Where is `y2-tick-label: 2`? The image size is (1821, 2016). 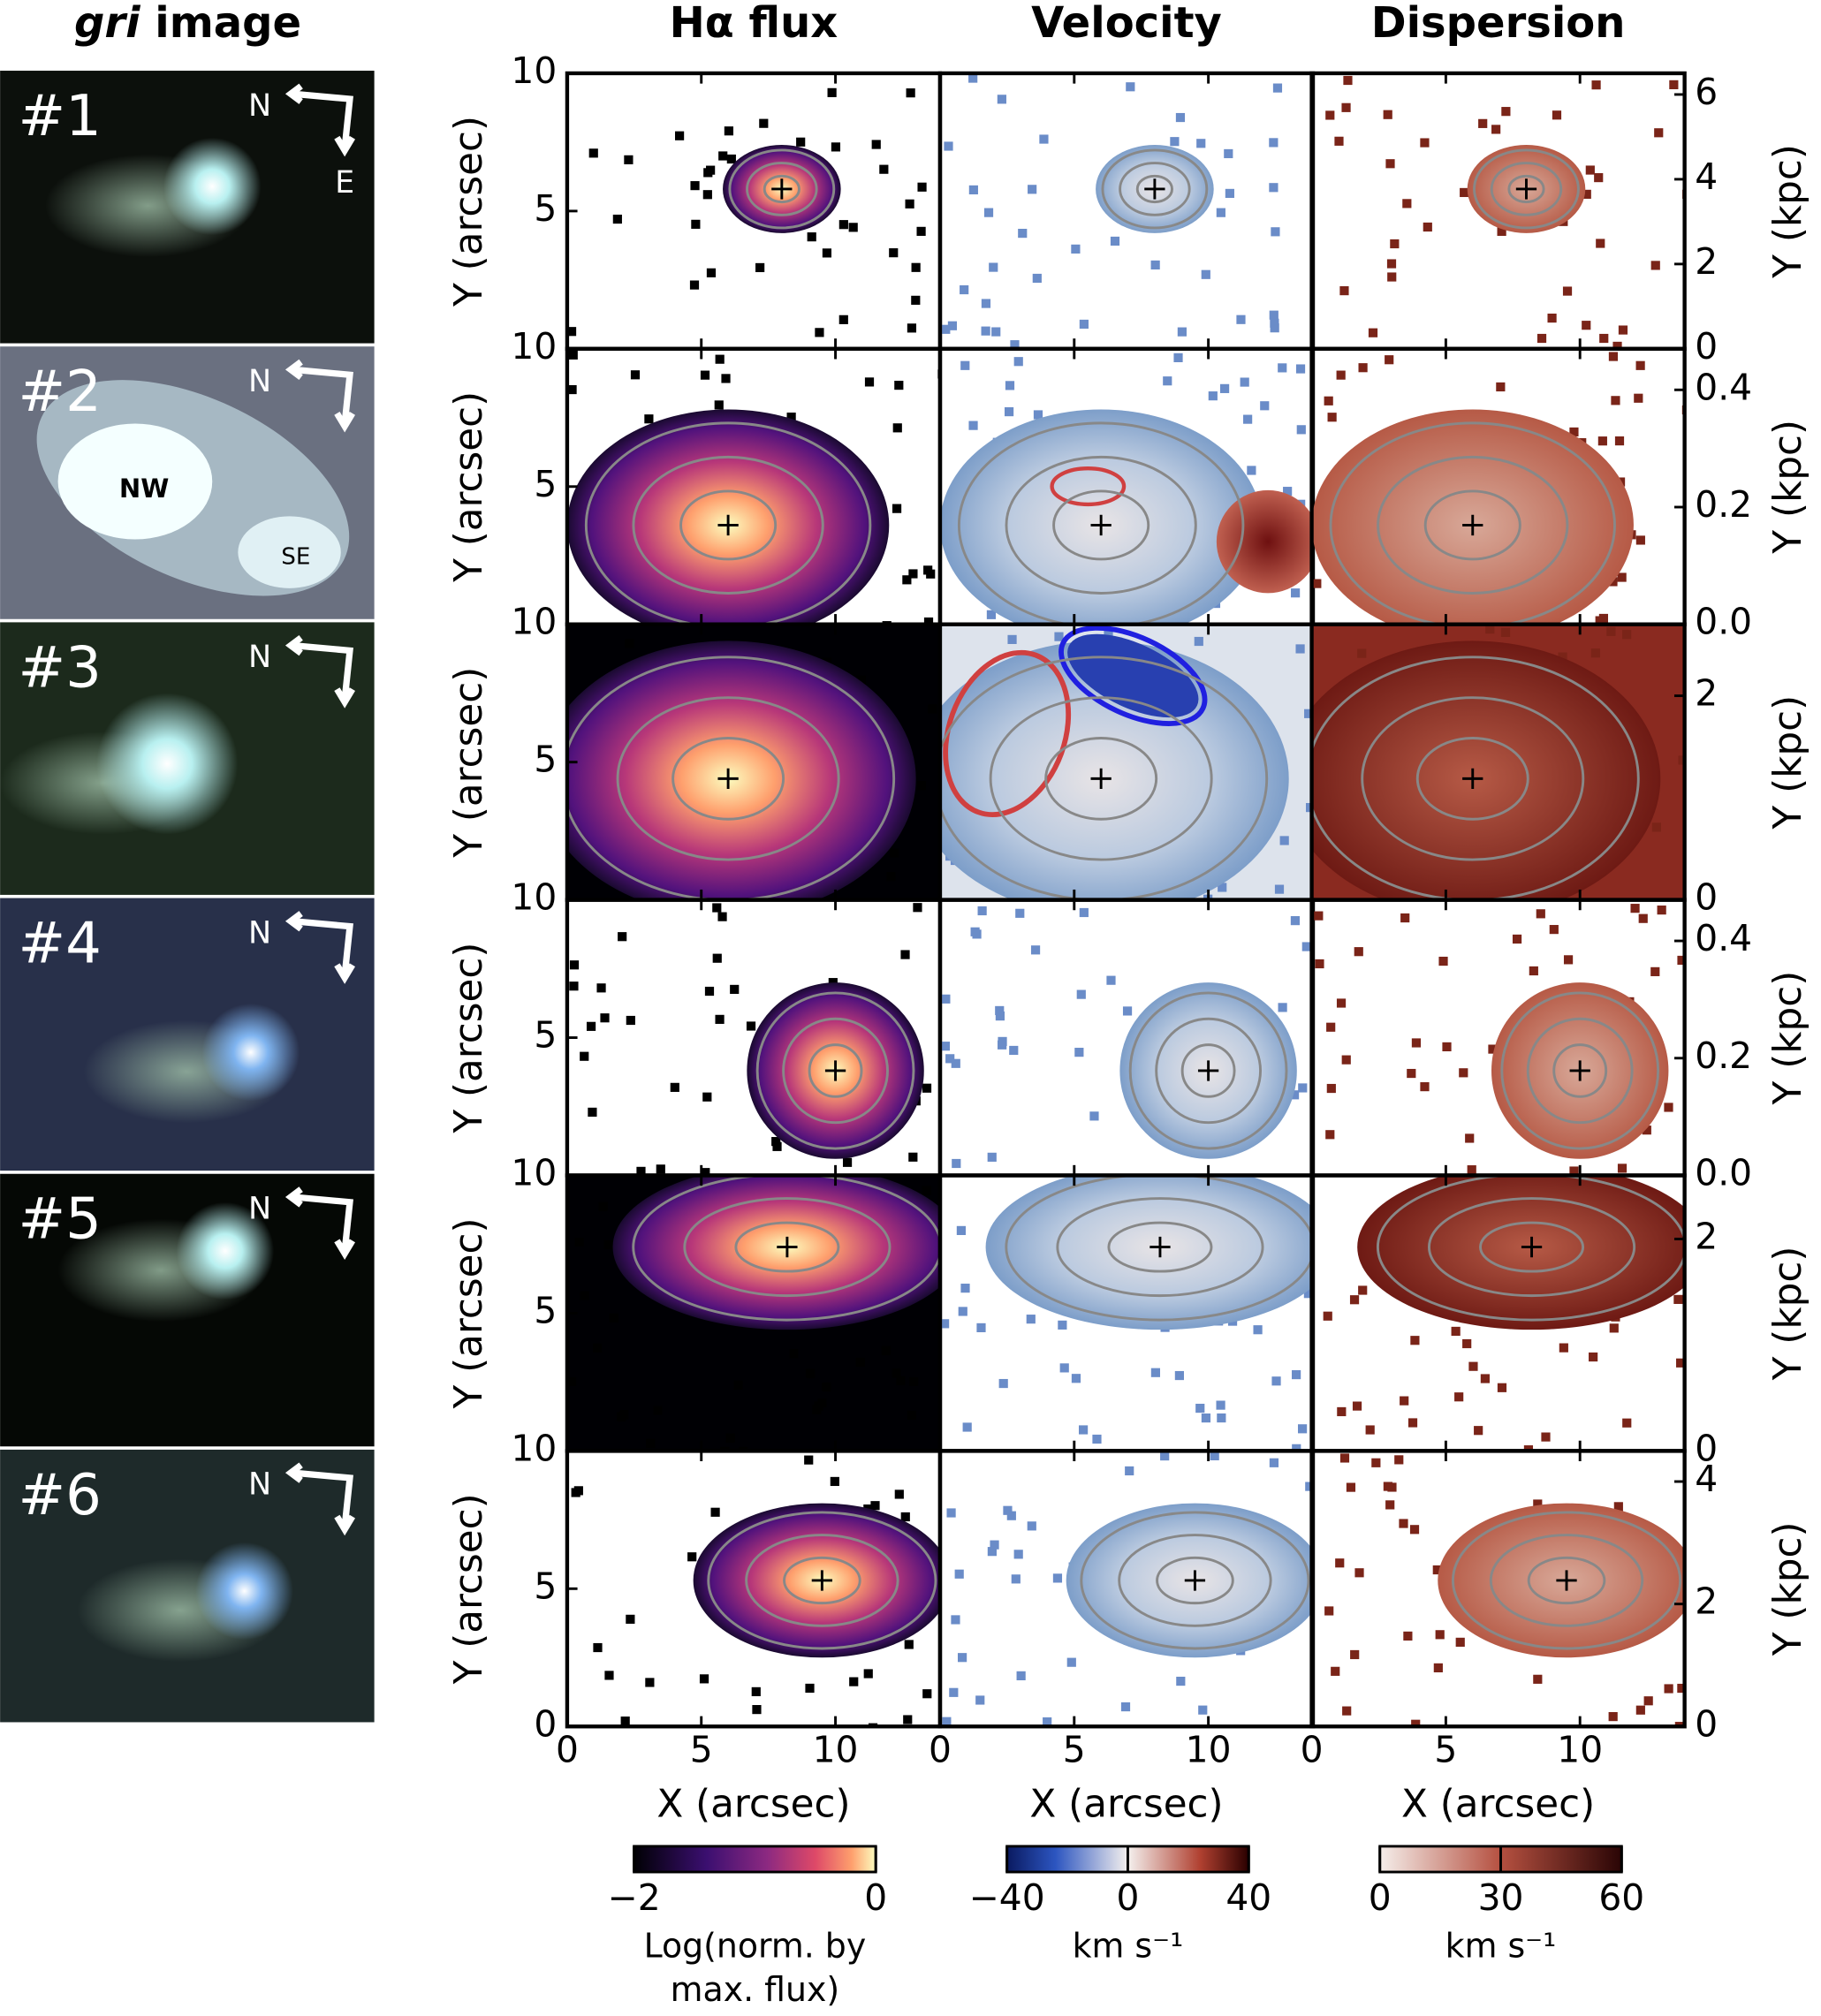
y2-tick-label: 2 is located at coordinates (1706, 1601).